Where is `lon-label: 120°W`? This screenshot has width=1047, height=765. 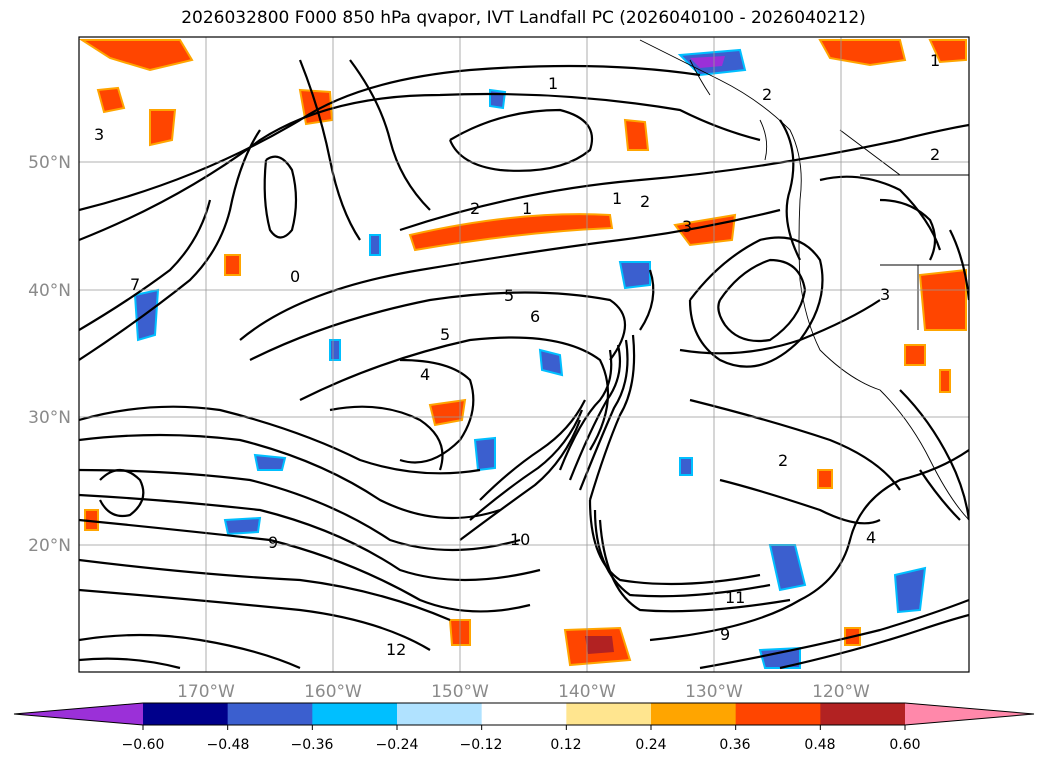 lon-label: 120°W is located at coordinates (841, 692).